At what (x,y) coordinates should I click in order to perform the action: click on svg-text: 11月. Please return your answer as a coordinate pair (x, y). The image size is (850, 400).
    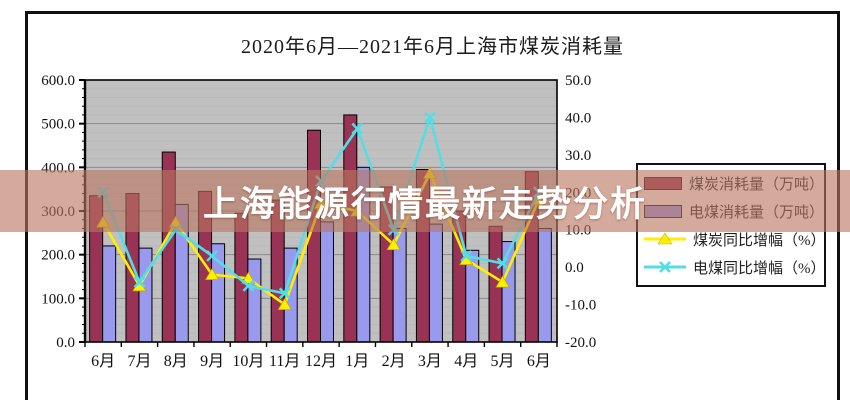
    Looking at the image, I should click on (284, 361).